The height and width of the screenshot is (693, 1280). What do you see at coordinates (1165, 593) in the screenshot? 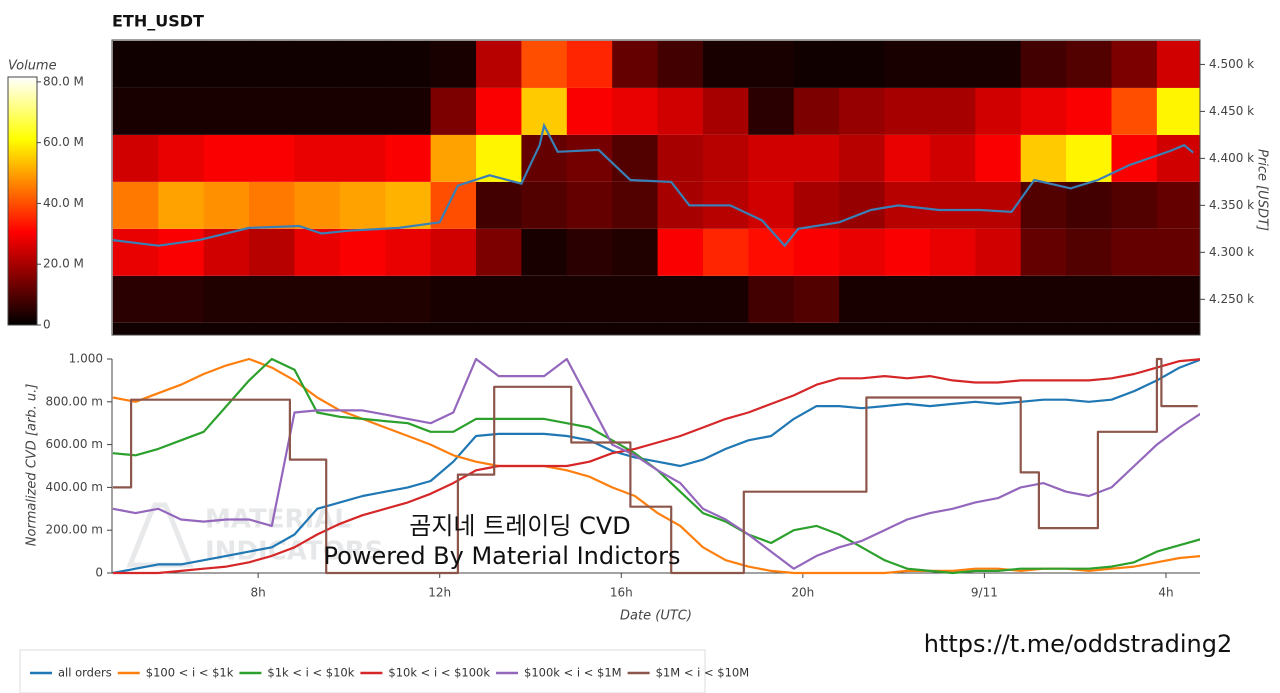
I see `x-tick-label: 4h` at bounding box center [1165, 593].